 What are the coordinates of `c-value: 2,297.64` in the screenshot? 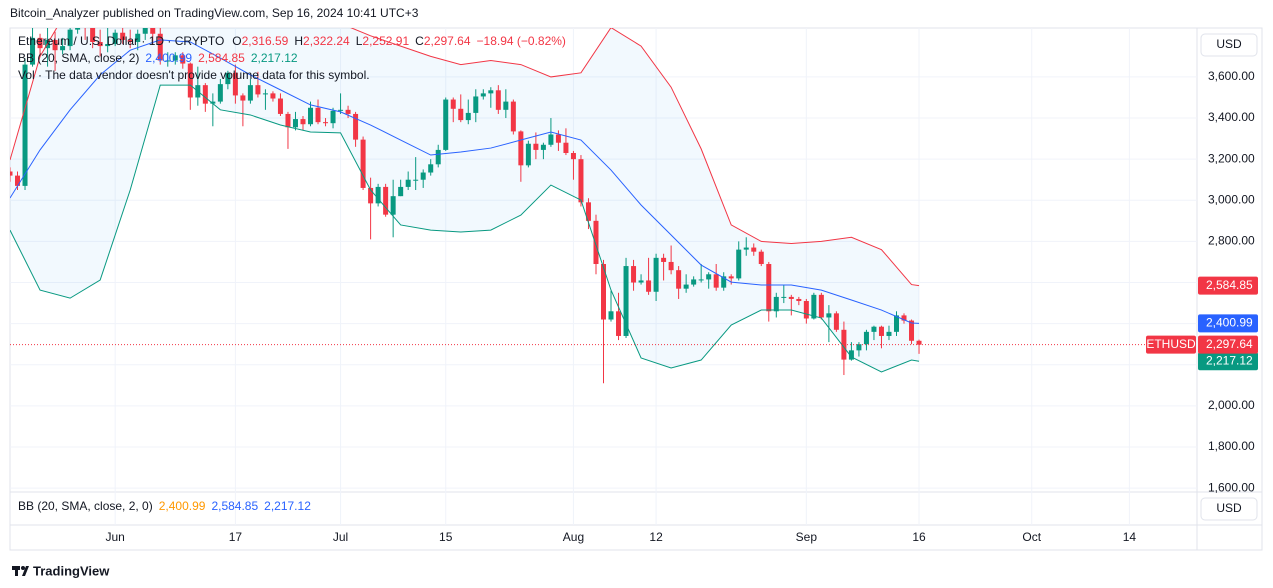 It's located at (447, 41).